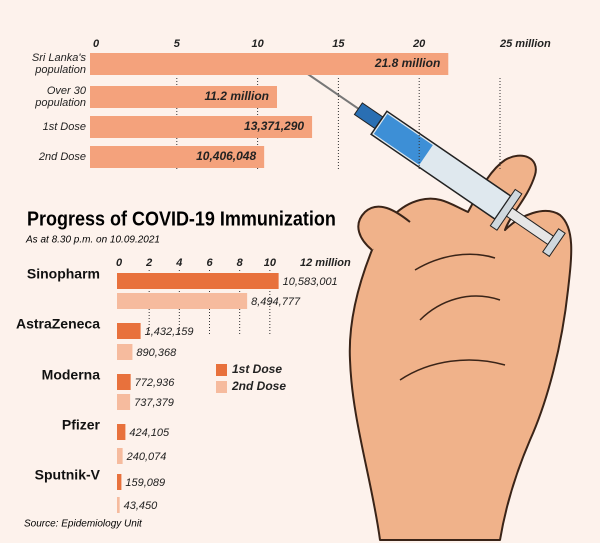 The image size is (600, 543). I want to click on category-label: Pfizer, so click(81, 425).